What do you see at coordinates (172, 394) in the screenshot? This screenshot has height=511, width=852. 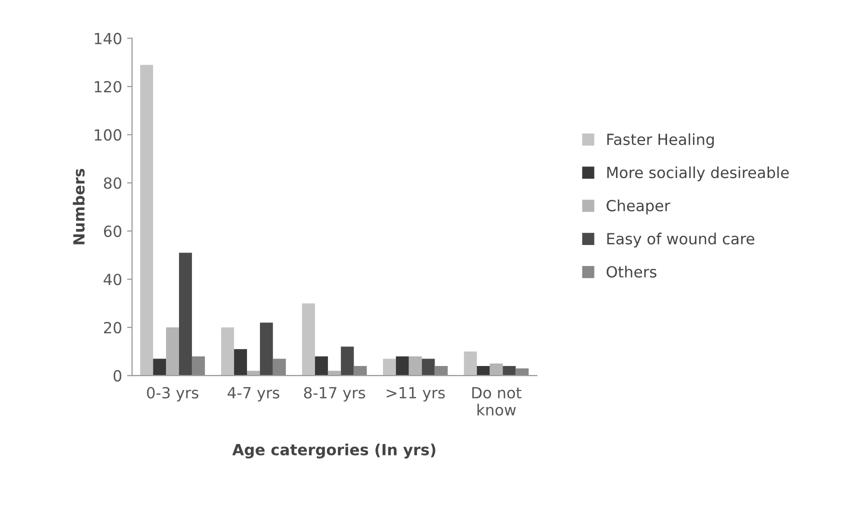 I see `x-tick-label: 0-3 yrs` at bounding box center [172, 394].